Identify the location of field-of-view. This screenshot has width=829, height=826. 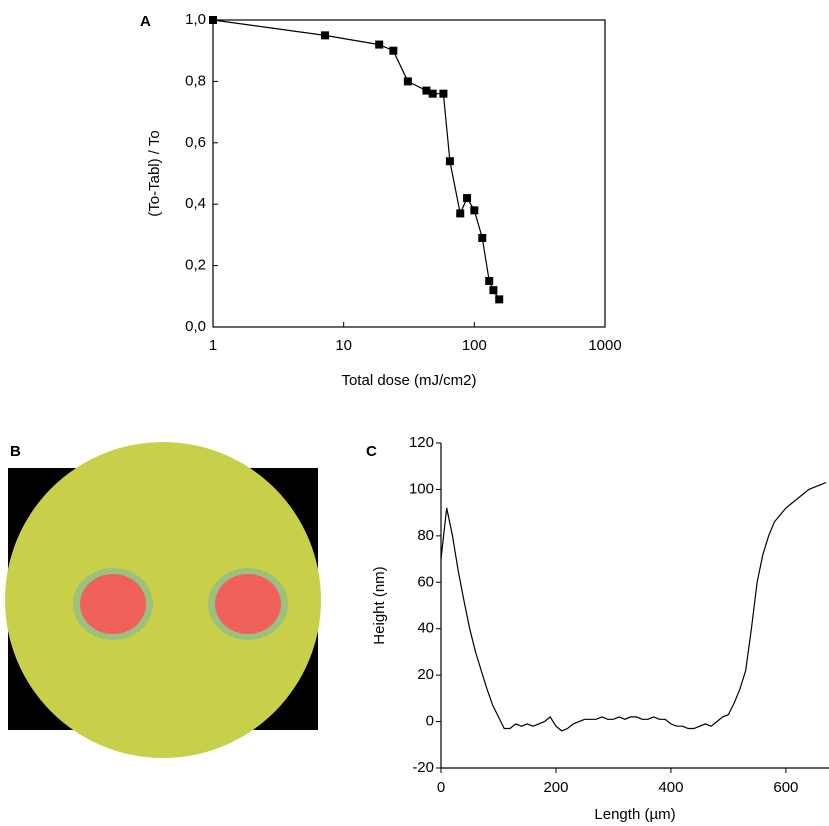
(163, 600).